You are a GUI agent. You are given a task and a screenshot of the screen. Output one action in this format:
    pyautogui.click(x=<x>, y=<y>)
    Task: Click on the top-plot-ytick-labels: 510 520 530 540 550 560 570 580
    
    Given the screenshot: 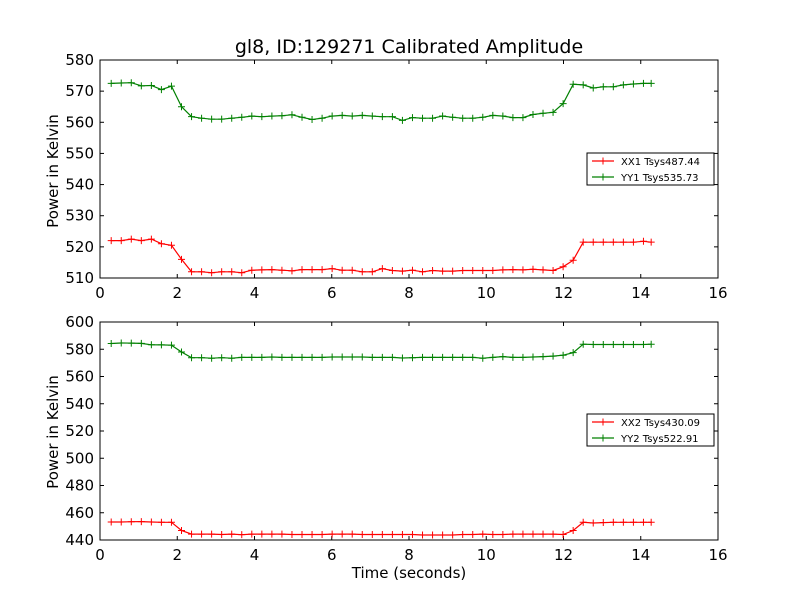 What is the action you would take?
    pyautogui.click(x=79, y=169)
    